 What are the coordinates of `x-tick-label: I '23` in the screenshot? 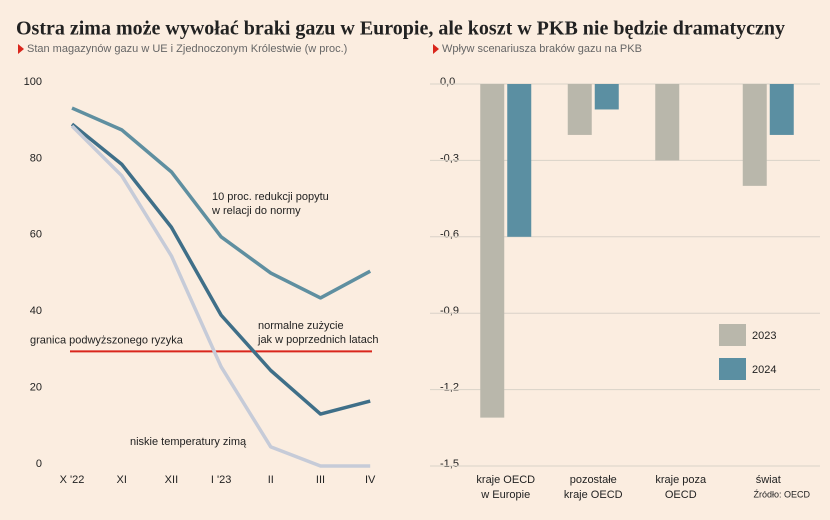 It's located at (221, 480).